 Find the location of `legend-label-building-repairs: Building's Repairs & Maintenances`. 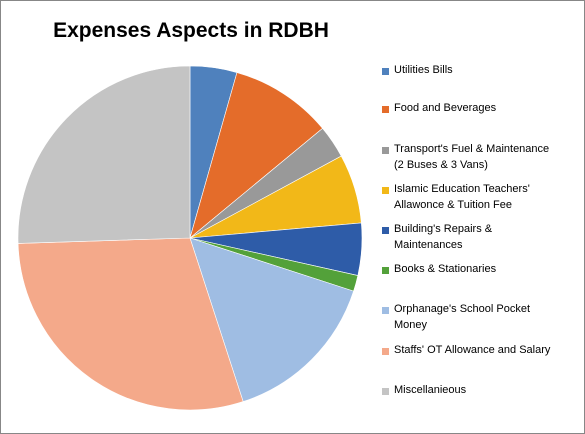

legend-label-building-repairs: Building's Repairs & Maintenances is located at coordinates (443, 237).